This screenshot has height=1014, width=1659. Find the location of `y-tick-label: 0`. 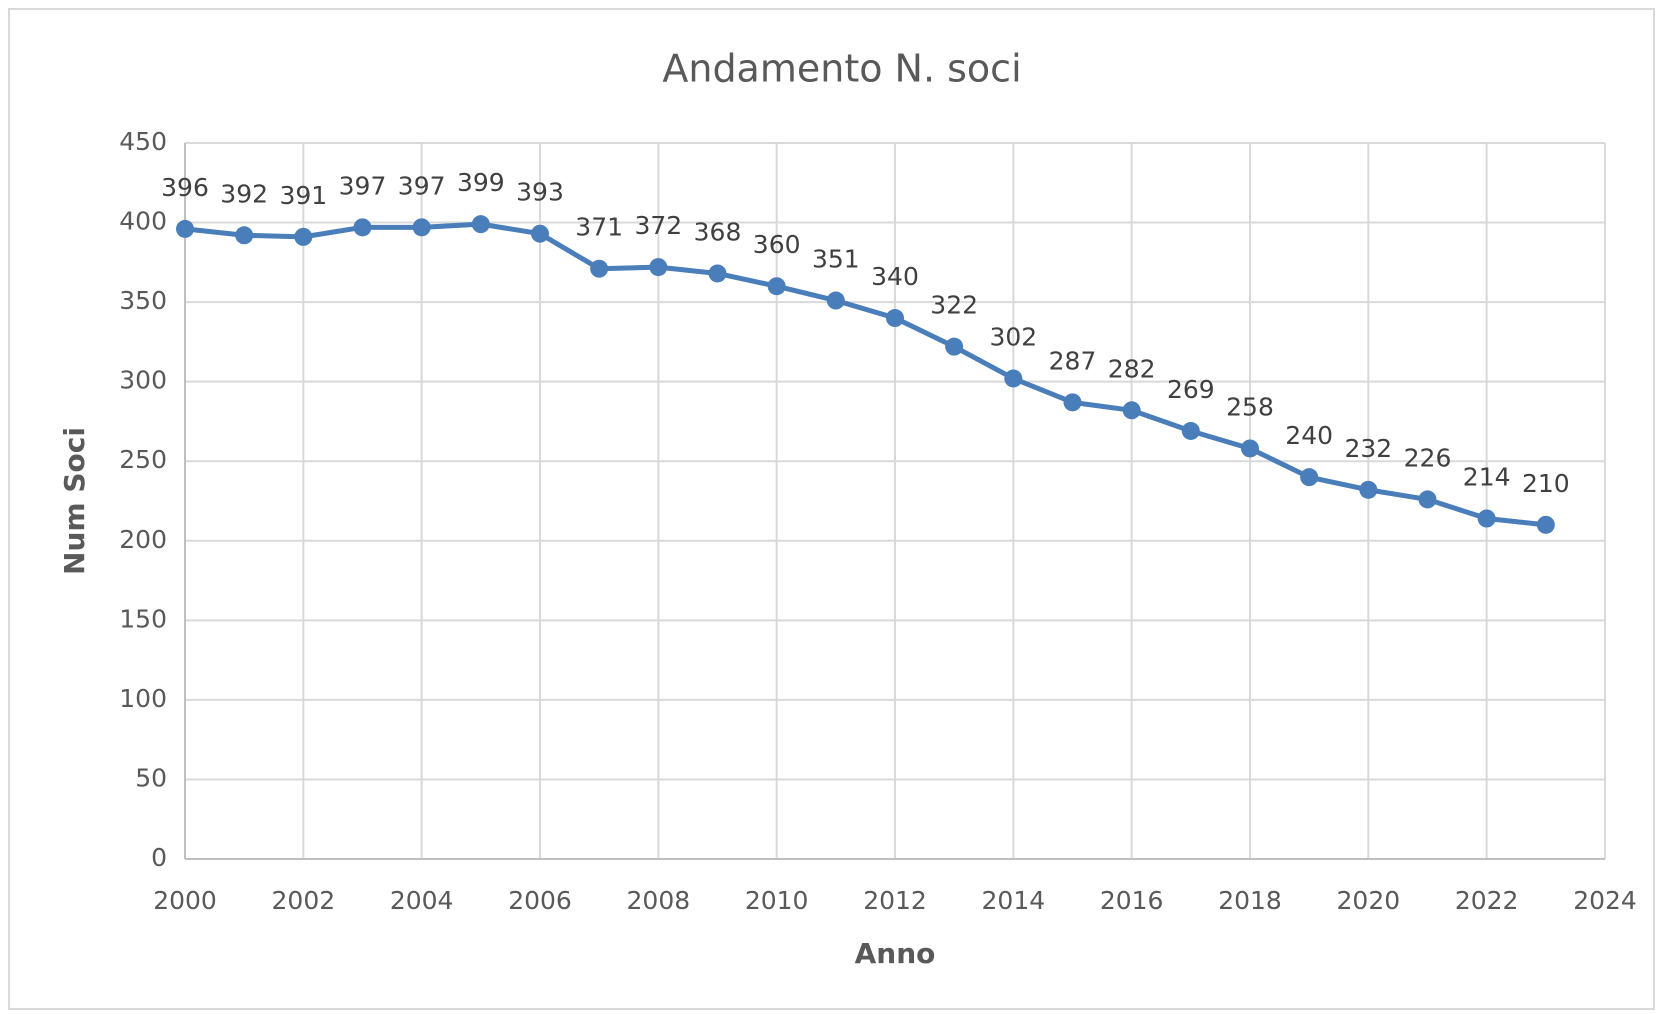

y-tick-label: 0 is located at coordinates (159, 857).